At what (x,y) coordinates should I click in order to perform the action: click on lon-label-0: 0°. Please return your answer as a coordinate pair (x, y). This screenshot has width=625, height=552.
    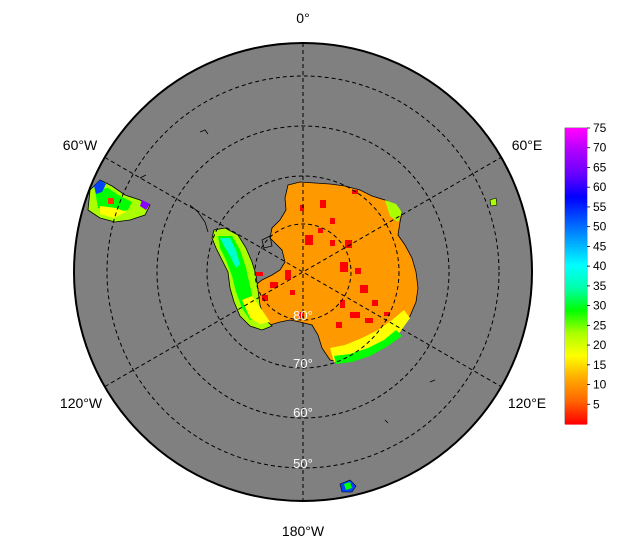
    Looking at the image, I should click on (302, 18).